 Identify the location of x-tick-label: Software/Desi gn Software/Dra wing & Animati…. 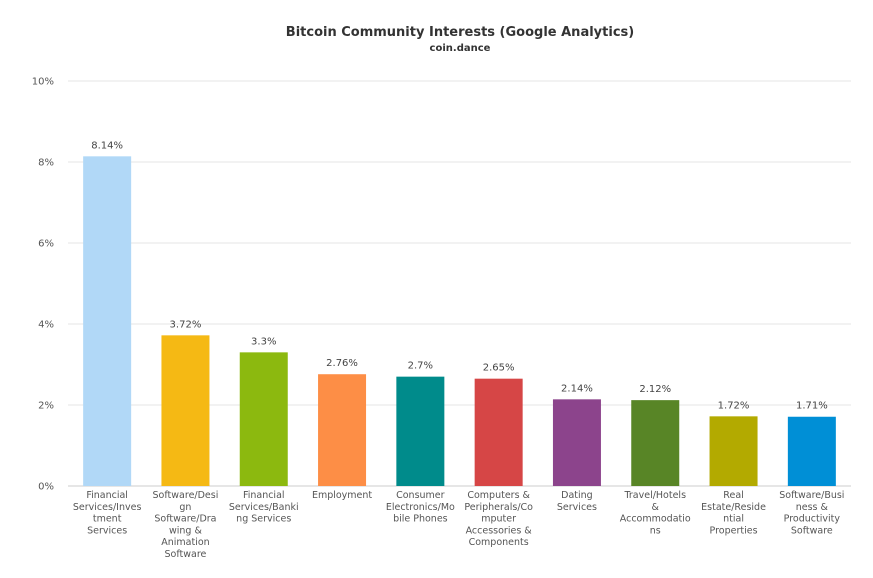
(186, 525).